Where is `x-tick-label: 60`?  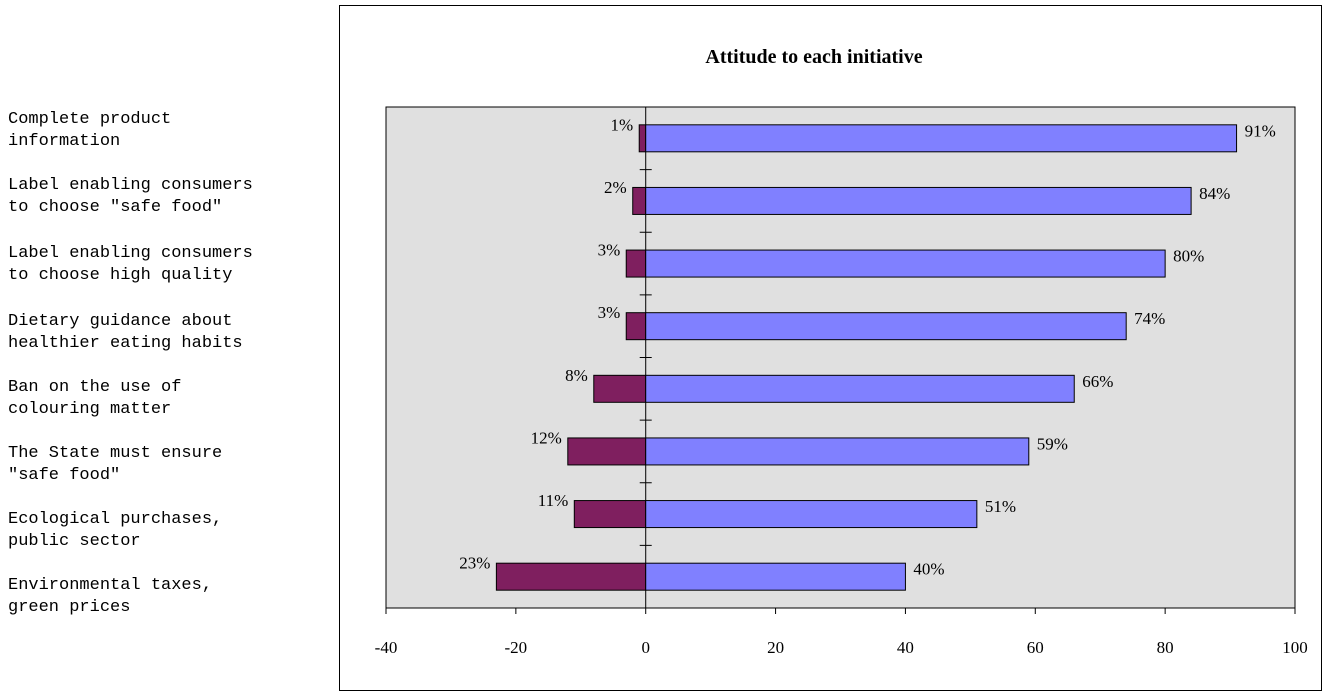
x-tick-label: 60 is located at coordinates (1035, 647).